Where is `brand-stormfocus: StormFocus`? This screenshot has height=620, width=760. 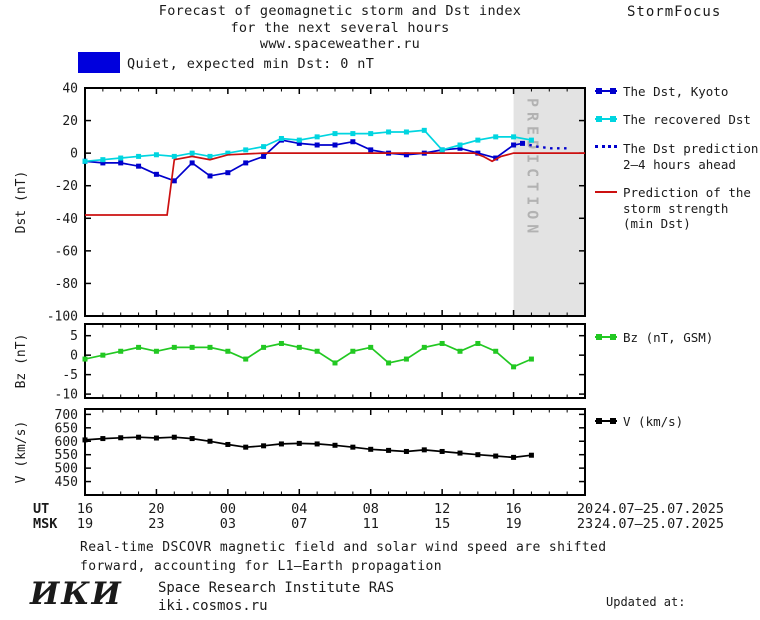 brand-stormfocus: StormFocus is located at coordinates (674, 12).